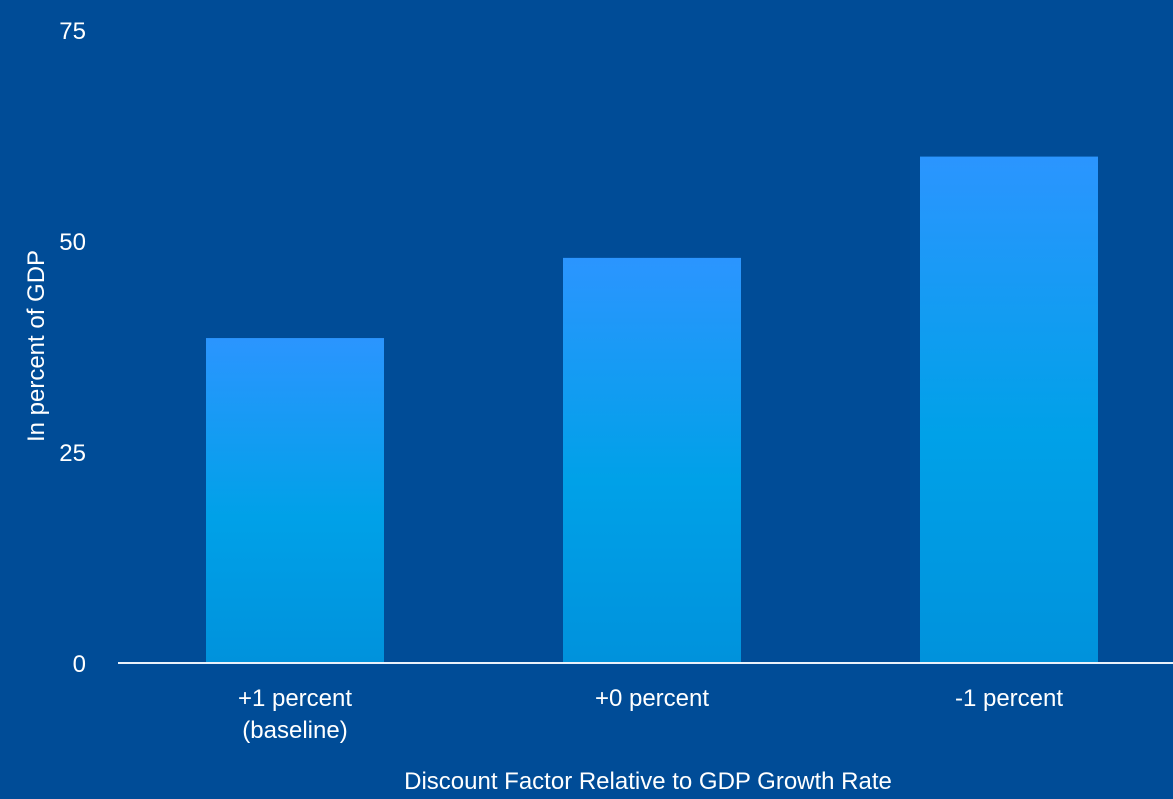 The height and width of the screenshot is (799, 1173). Describe the element at coordinates (650, 714) in the screenshot. I see `x-axis-category-labels: +1 percent (baseline) +0 percent -1 percent` at that location.